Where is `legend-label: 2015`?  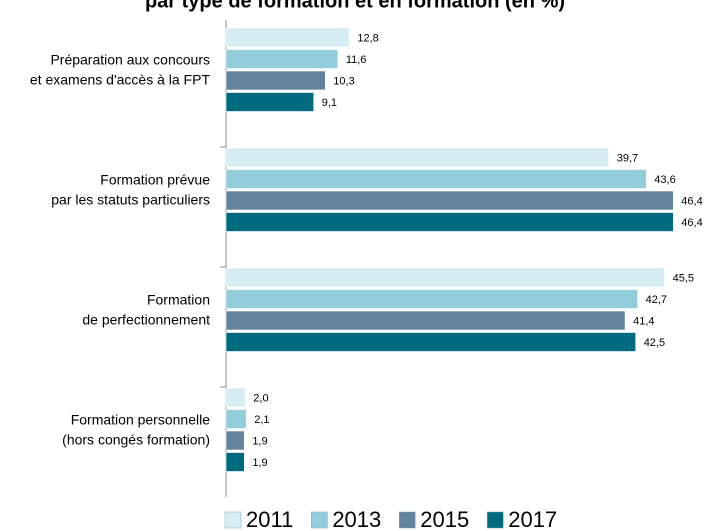 legend-label: 2015 is located at coordinates (444, 519).